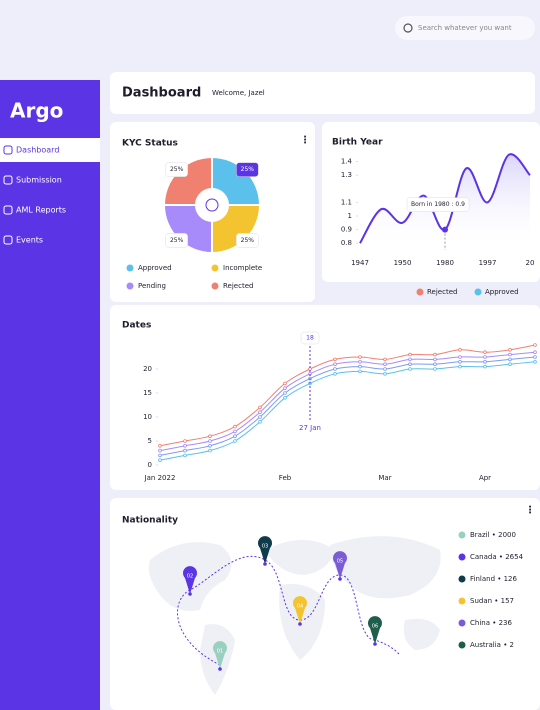 The width and height of the screenshot is (540, 710). What do you see at coordinates (37, 150) in the screenshot?
I see `menu-item: Dashboard` at bounding box center [37, 150].